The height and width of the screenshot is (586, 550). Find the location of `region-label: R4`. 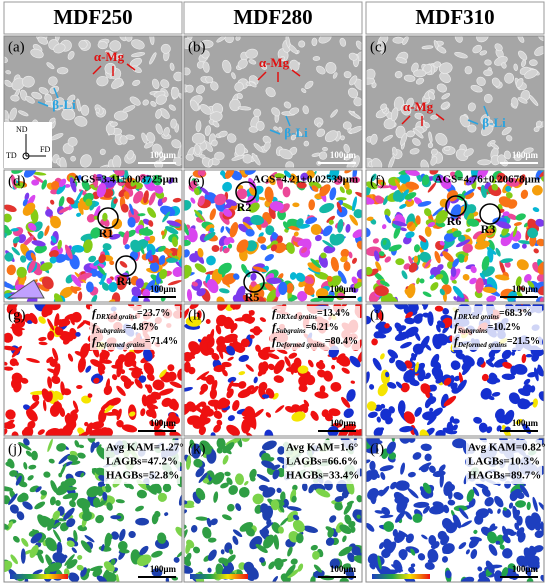

region-label: R4 is located at coordinates (124, 281).